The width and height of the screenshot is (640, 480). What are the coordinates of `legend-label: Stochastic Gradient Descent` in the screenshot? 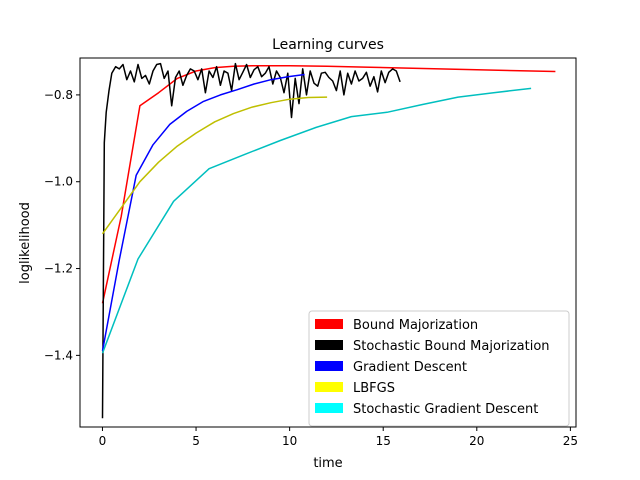 It's located at (445, 409).